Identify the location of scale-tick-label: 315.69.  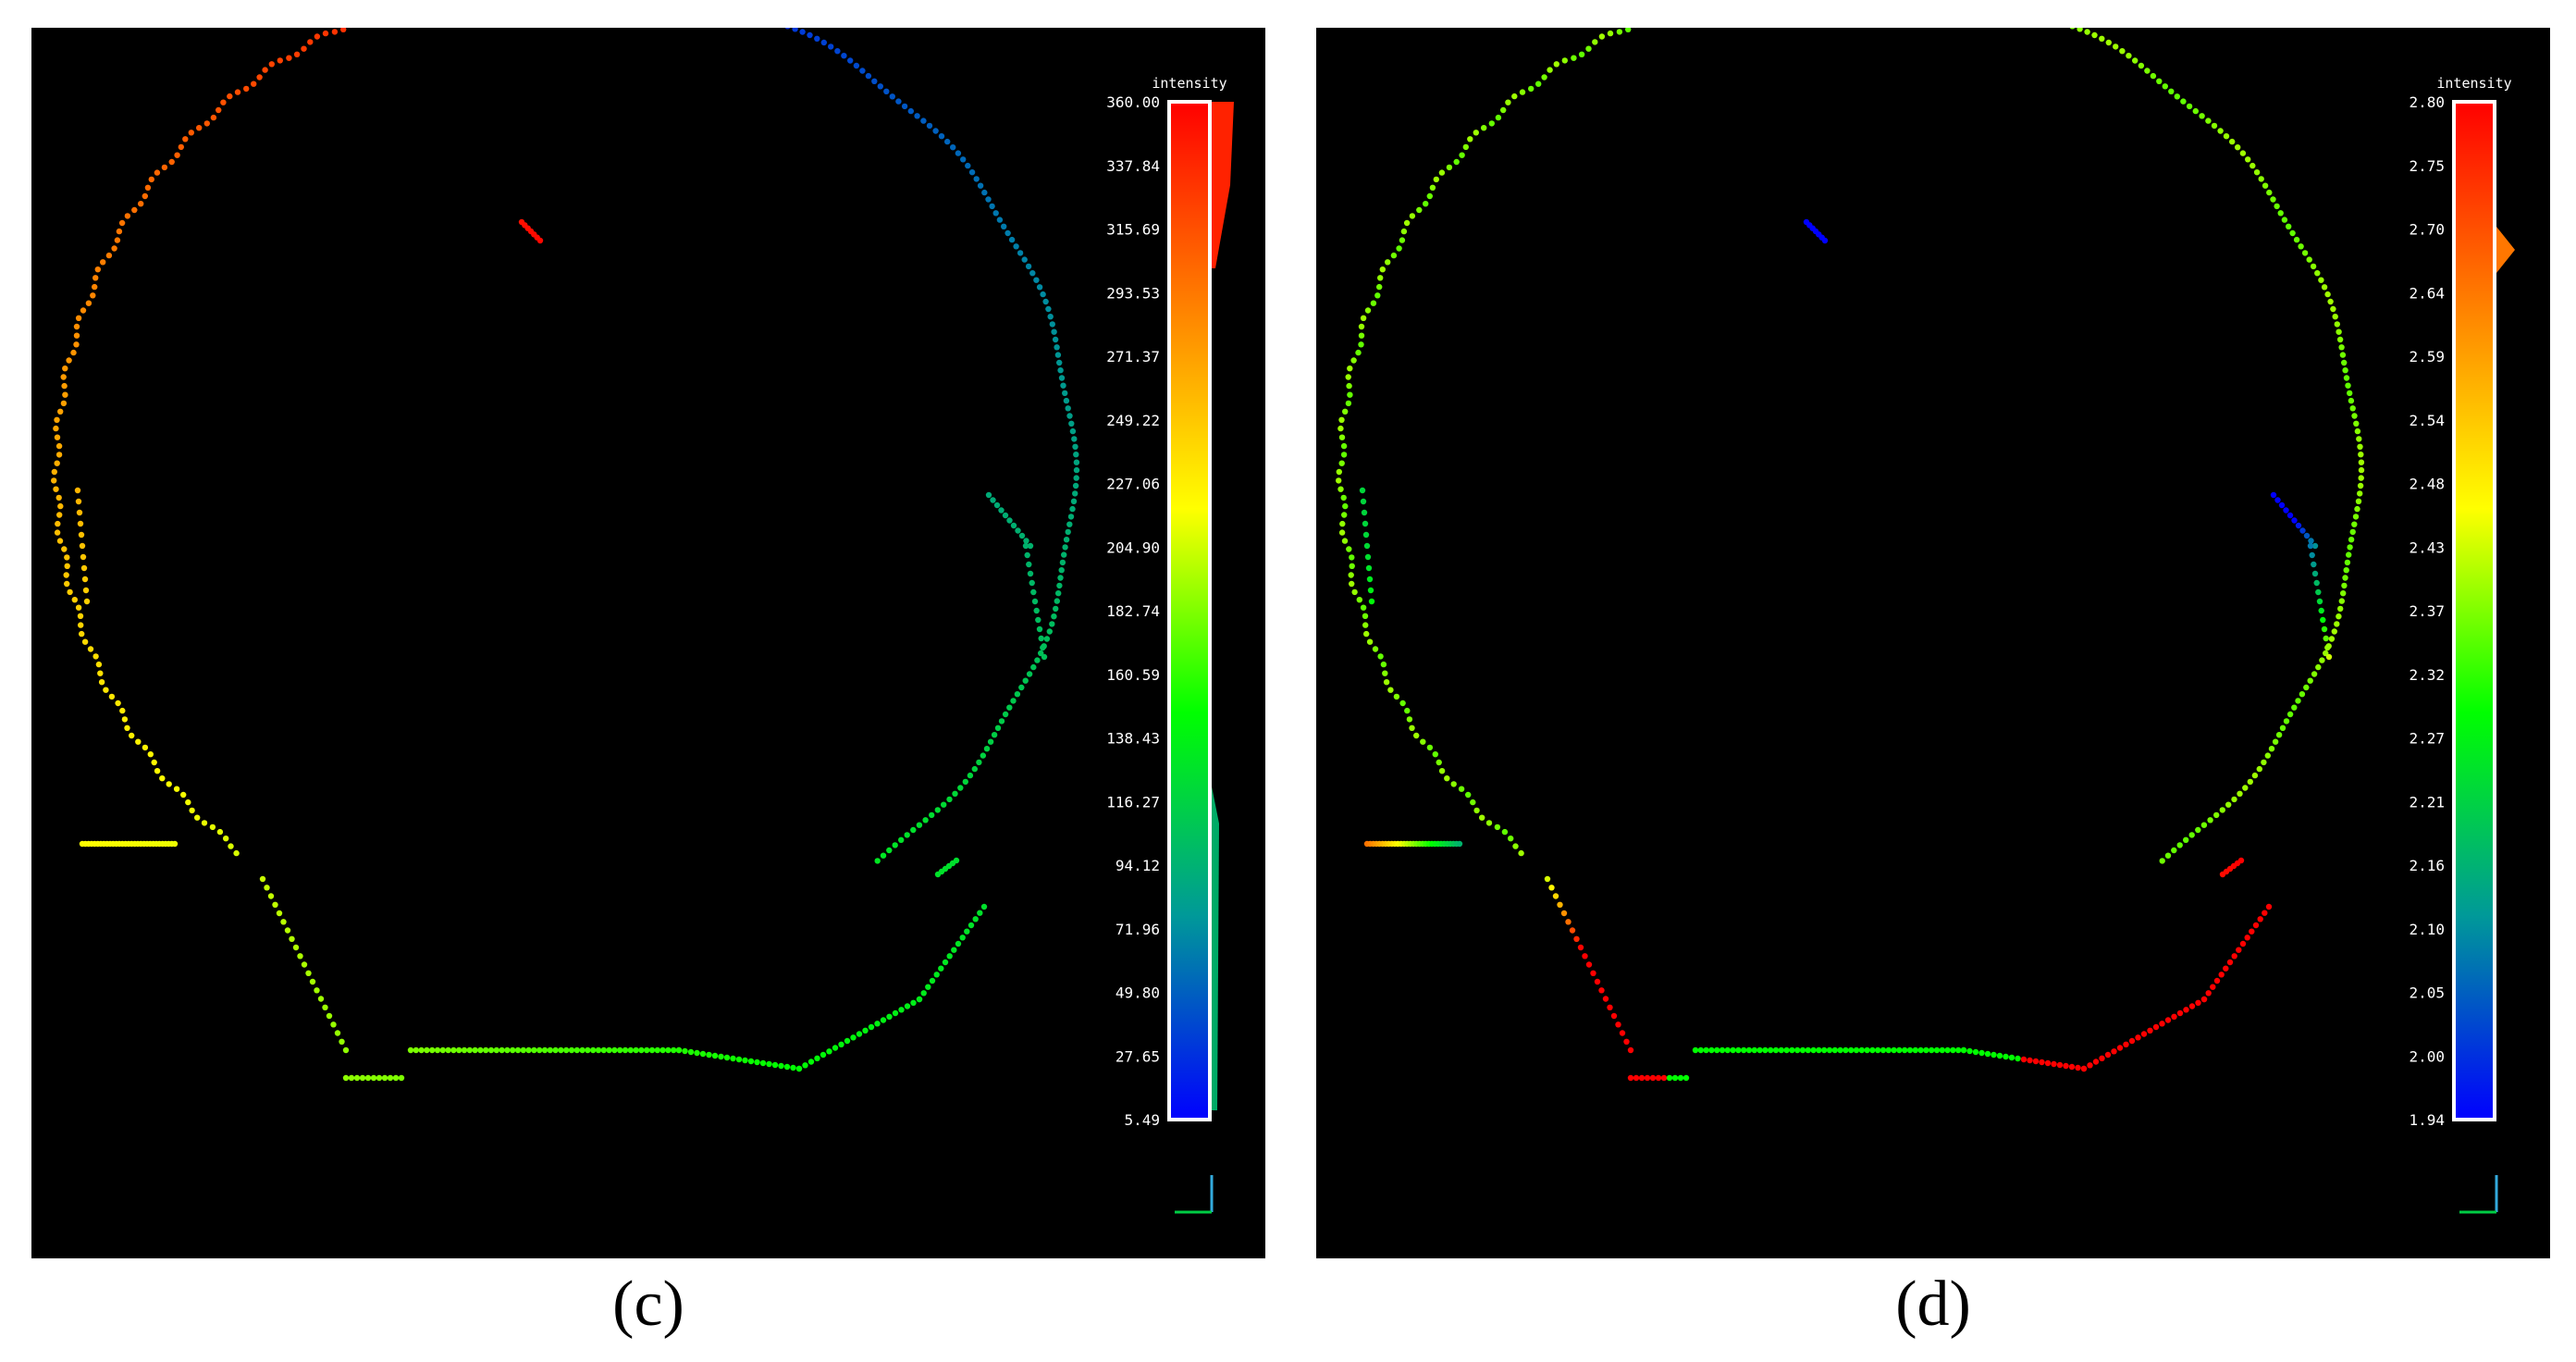
(1133, 230).